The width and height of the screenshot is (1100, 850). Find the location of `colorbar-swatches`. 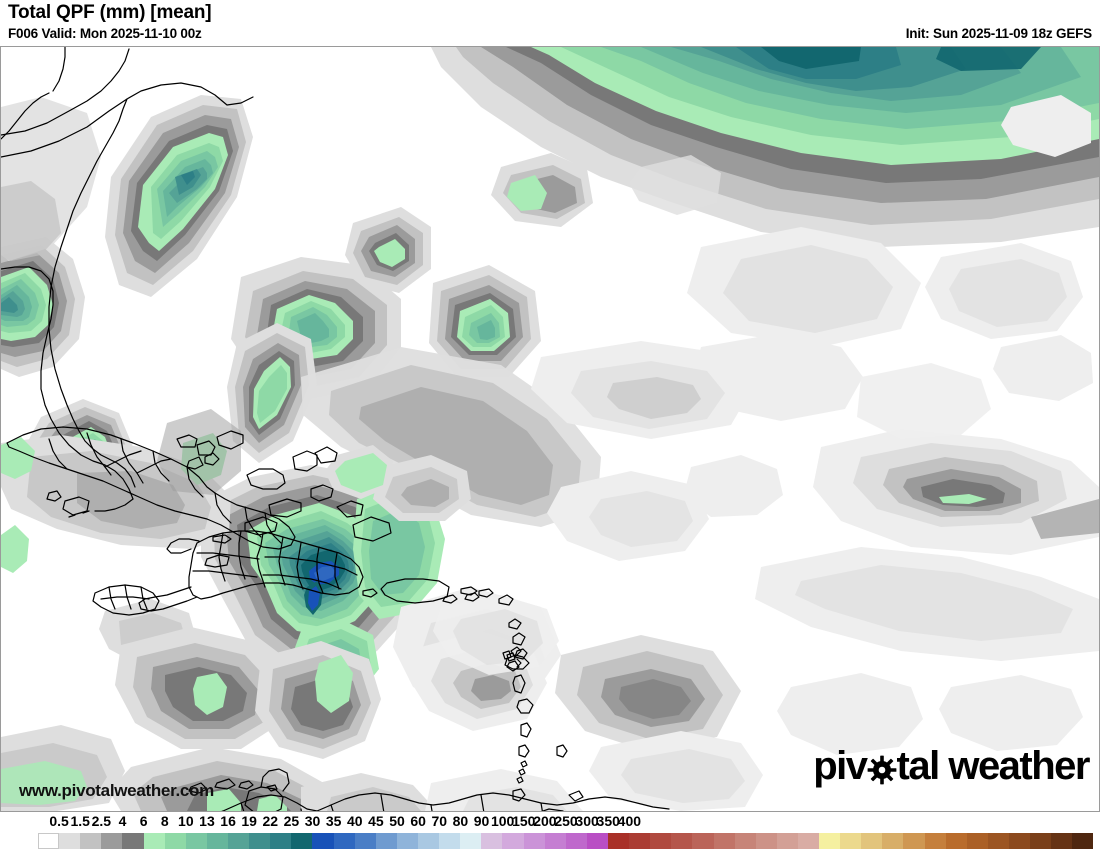

colorbar-swatches is located at coordinates (550, 841).